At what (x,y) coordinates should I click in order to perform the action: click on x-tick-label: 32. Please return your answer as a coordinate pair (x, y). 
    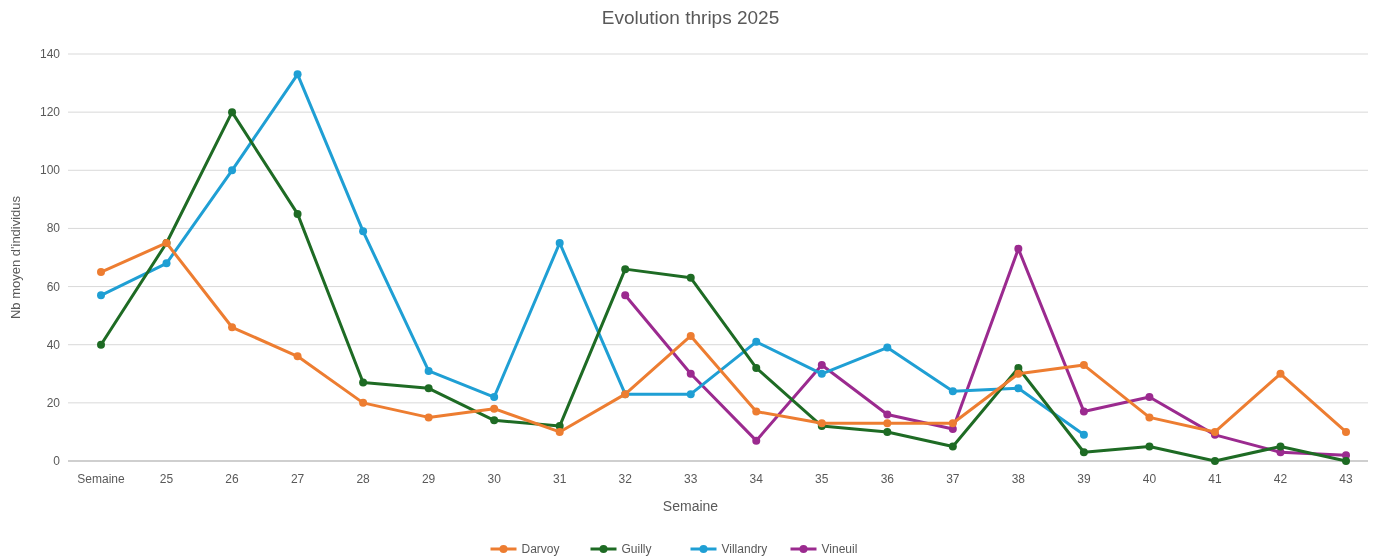
    Looking at the image, I should click on (625, 479).